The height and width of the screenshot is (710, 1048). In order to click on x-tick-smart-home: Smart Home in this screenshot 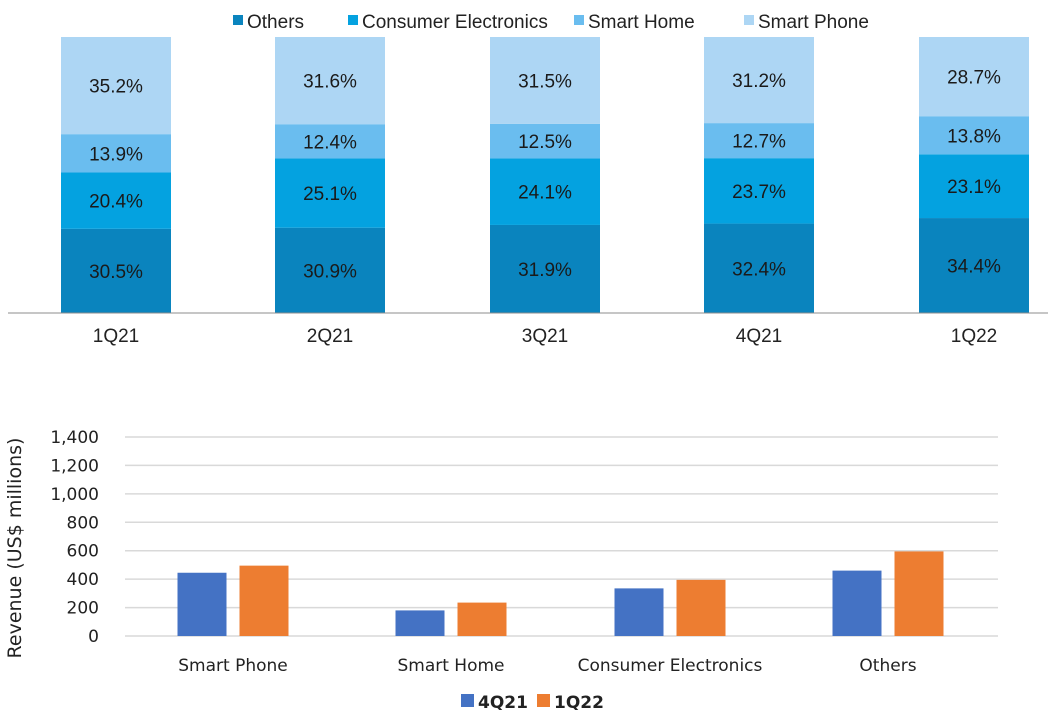, I will do `click(450, 666)`.